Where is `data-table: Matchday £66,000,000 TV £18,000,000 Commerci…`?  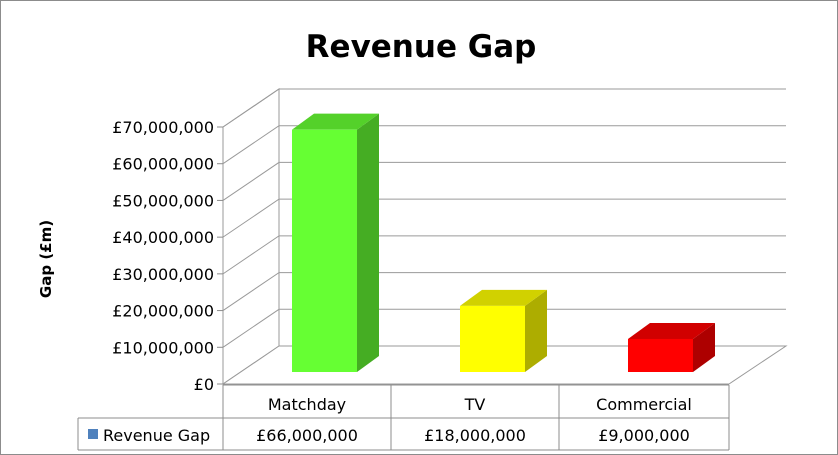 data-table: Matchday £66,000,000 TV £18,000,000 Commerci… is located at coordinates (403, 417).